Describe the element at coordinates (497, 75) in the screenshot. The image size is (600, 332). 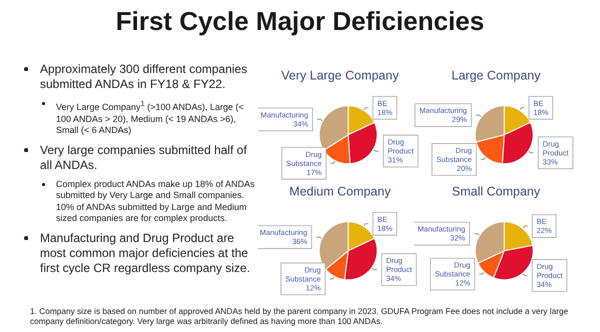
I see `chart-title: Large Company` at that location.